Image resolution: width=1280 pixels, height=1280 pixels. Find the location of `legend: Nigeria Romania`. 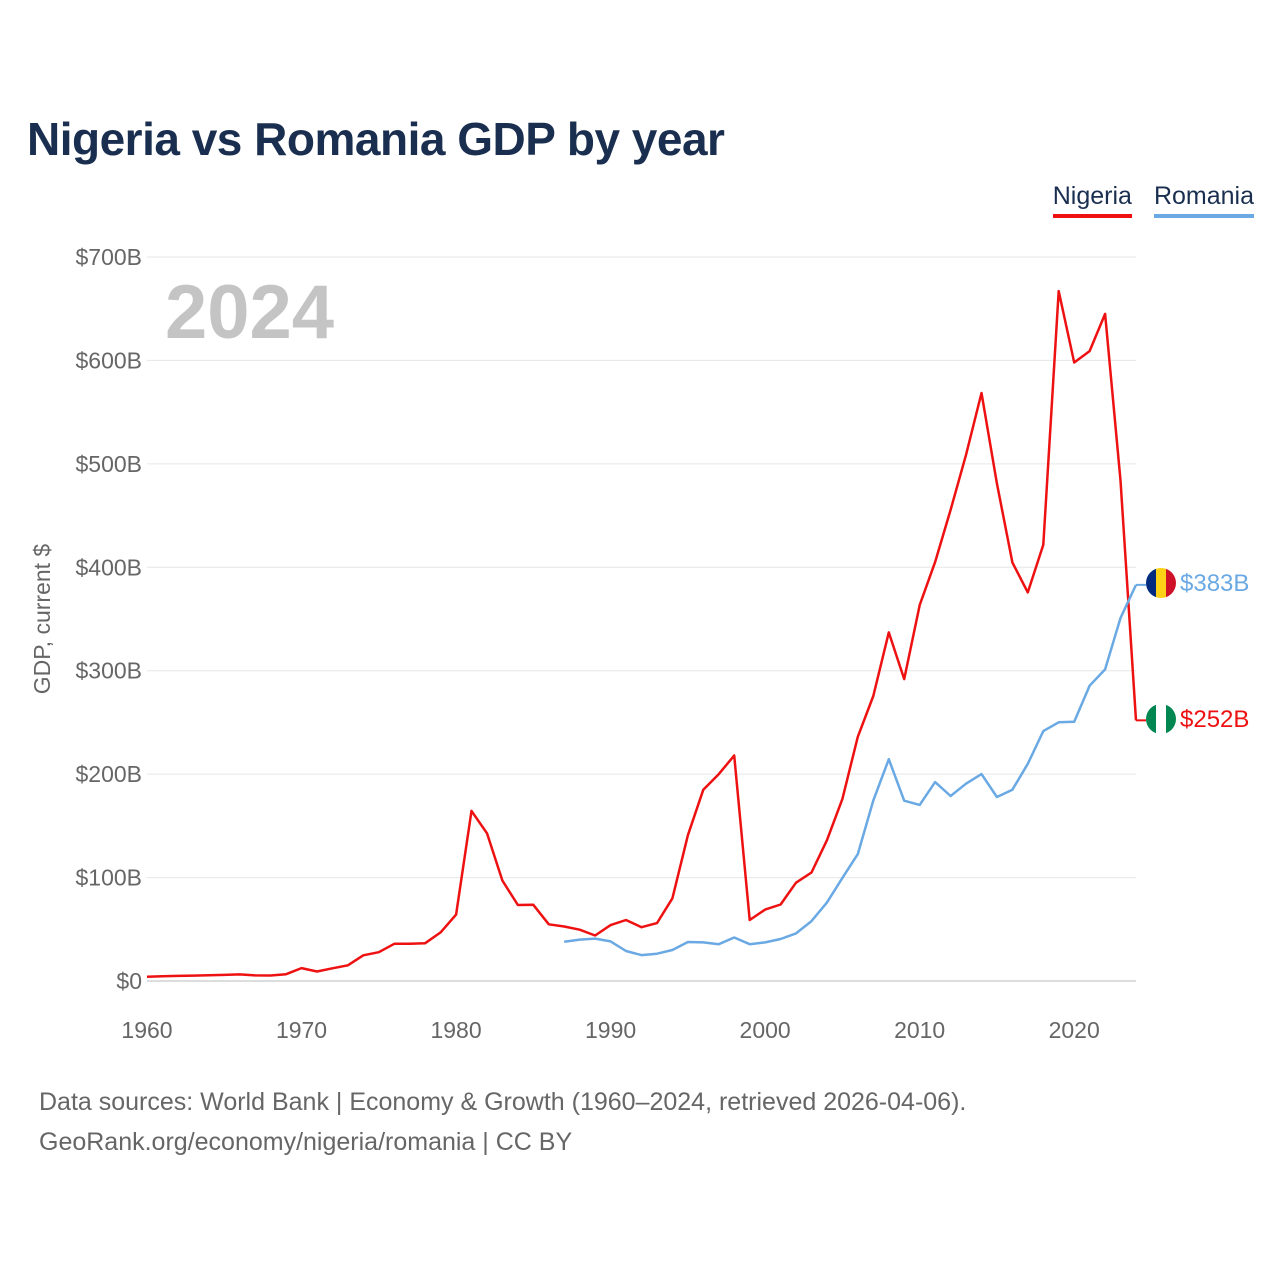

legend: Nigeria Romania is located at coordinates (1153, 200).